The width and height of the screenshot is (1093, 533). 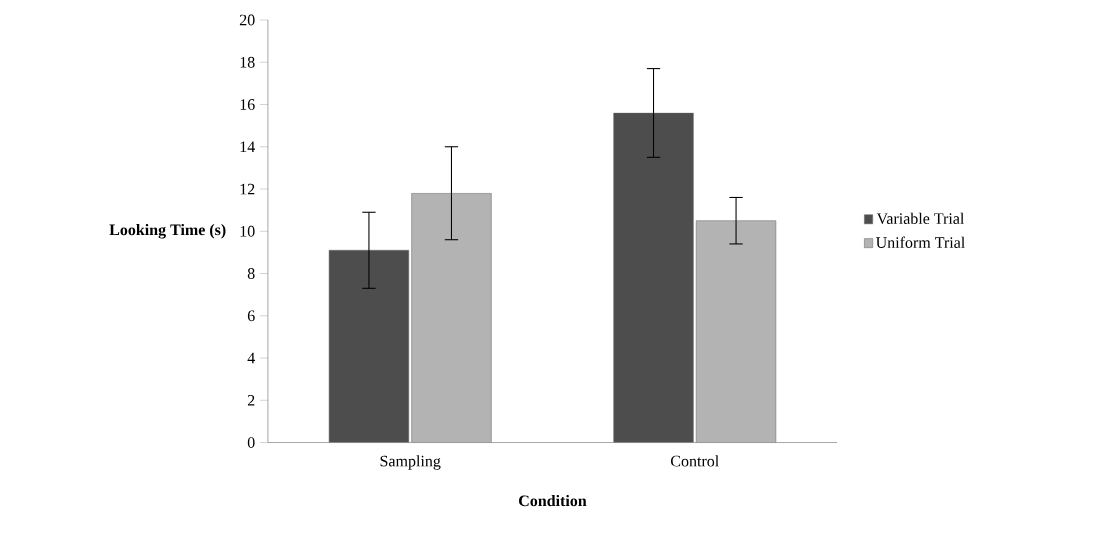 I want to click on x-axis-title: Condition, so click(x=553, y=500).